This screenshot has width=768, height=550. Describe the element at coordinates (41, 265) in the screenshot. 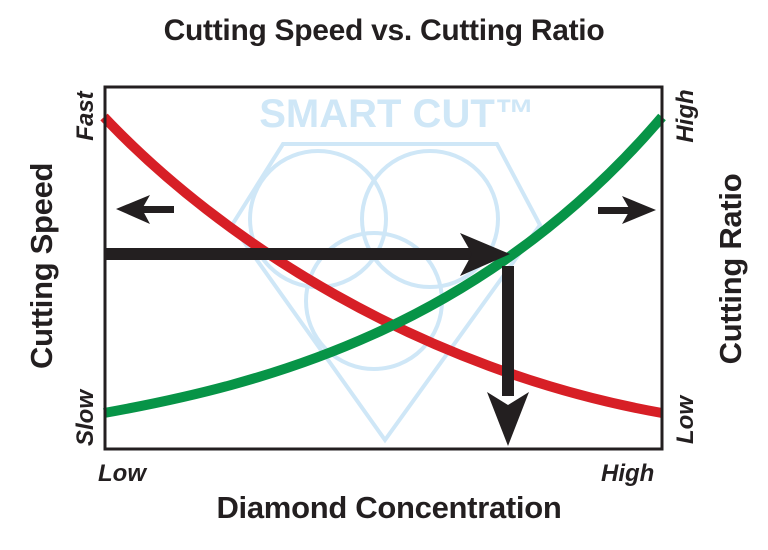

I see `y-axis-left-label: Cutting Speed` at that location.